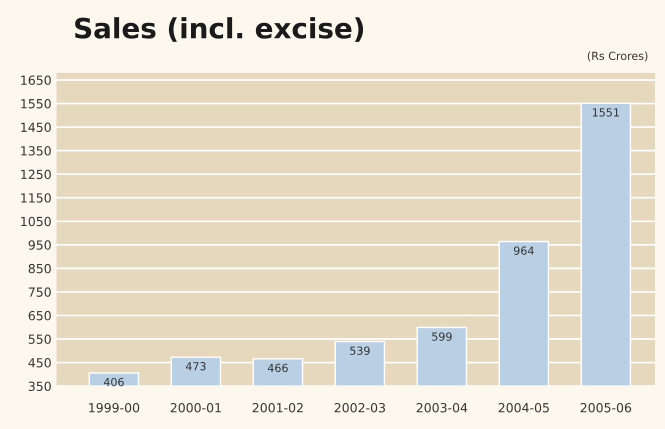 This screenshot has width=665, height=429. What do you see at coordinates (524, 250) in the screenshot?
I see `data-label: 964` at bounding box center [524, 250].